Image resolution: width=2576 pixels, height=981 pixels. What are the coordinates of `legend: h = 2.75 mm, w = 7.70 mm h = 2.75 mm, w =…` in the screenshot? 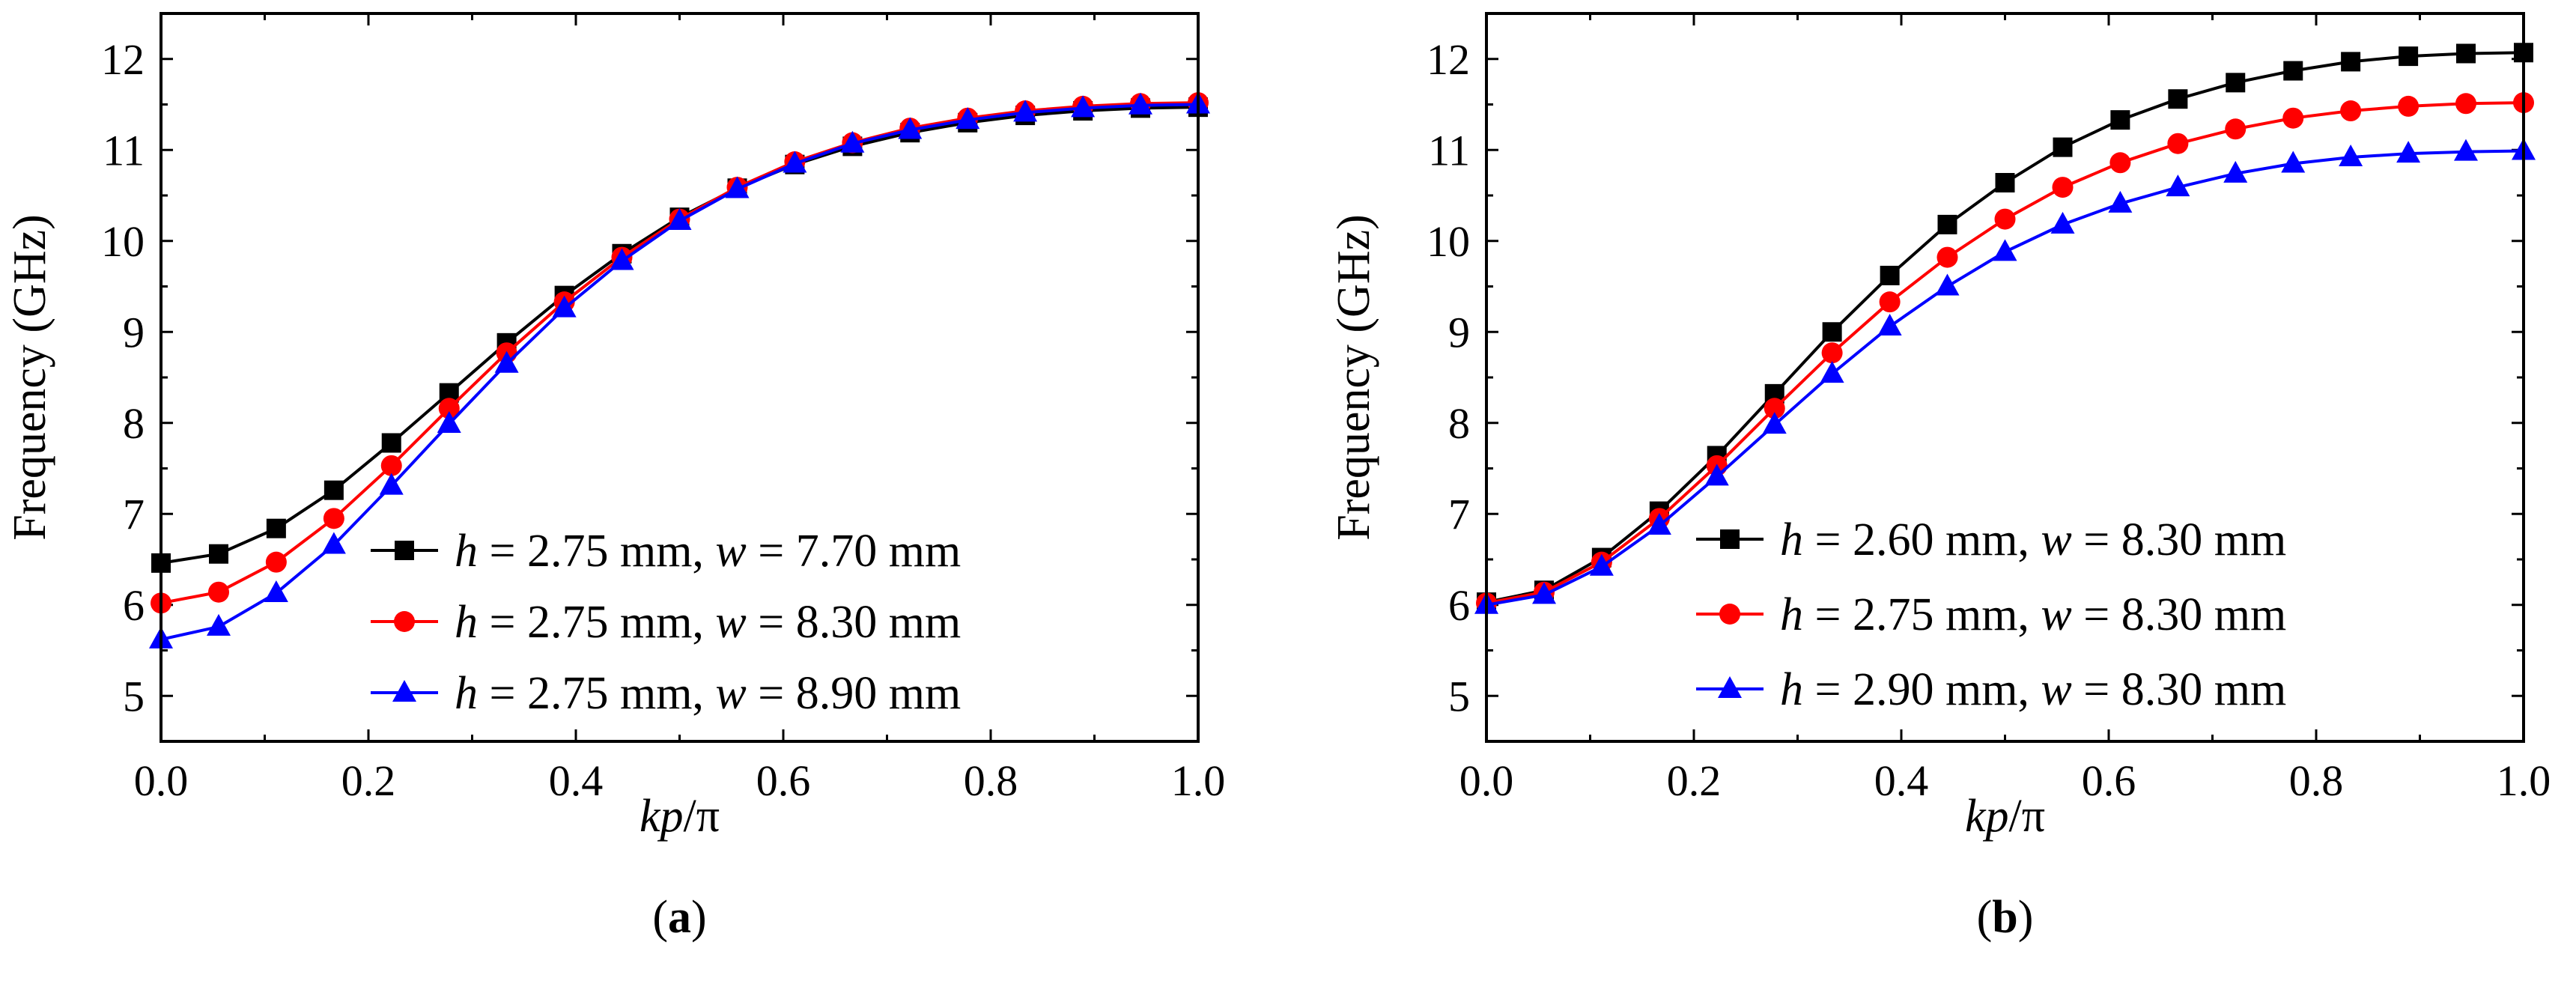 It's located at (666, 622).